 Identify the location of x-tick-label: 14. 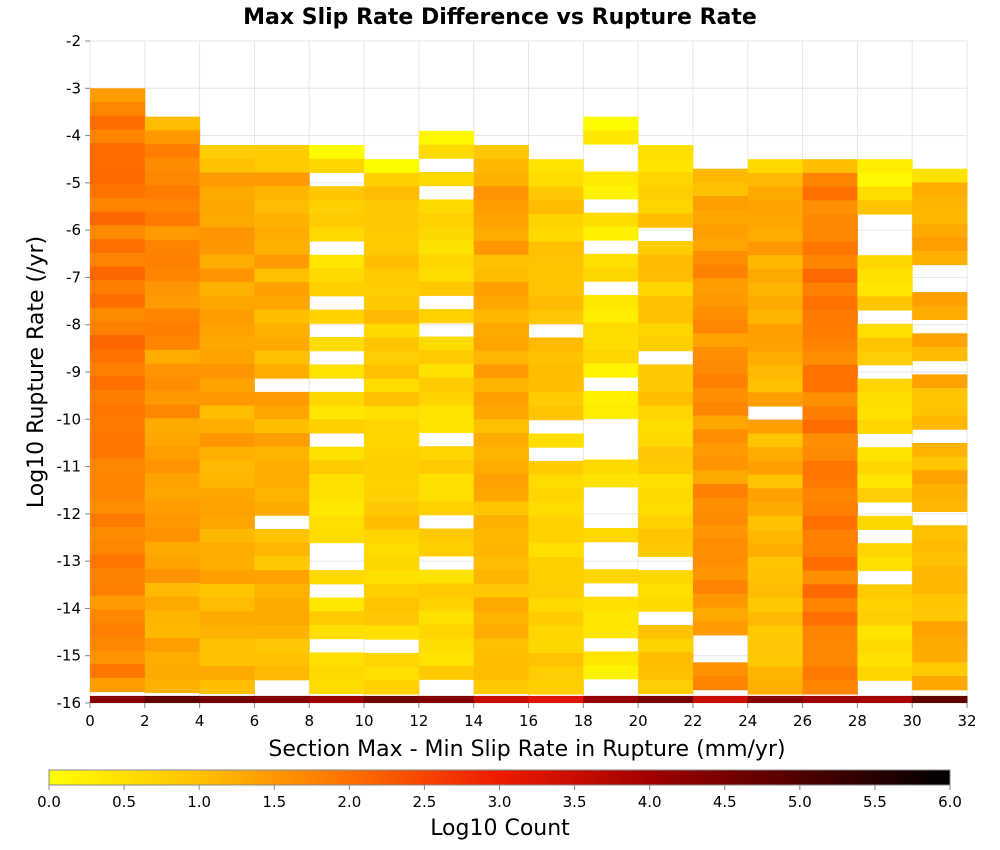
(473, 721).